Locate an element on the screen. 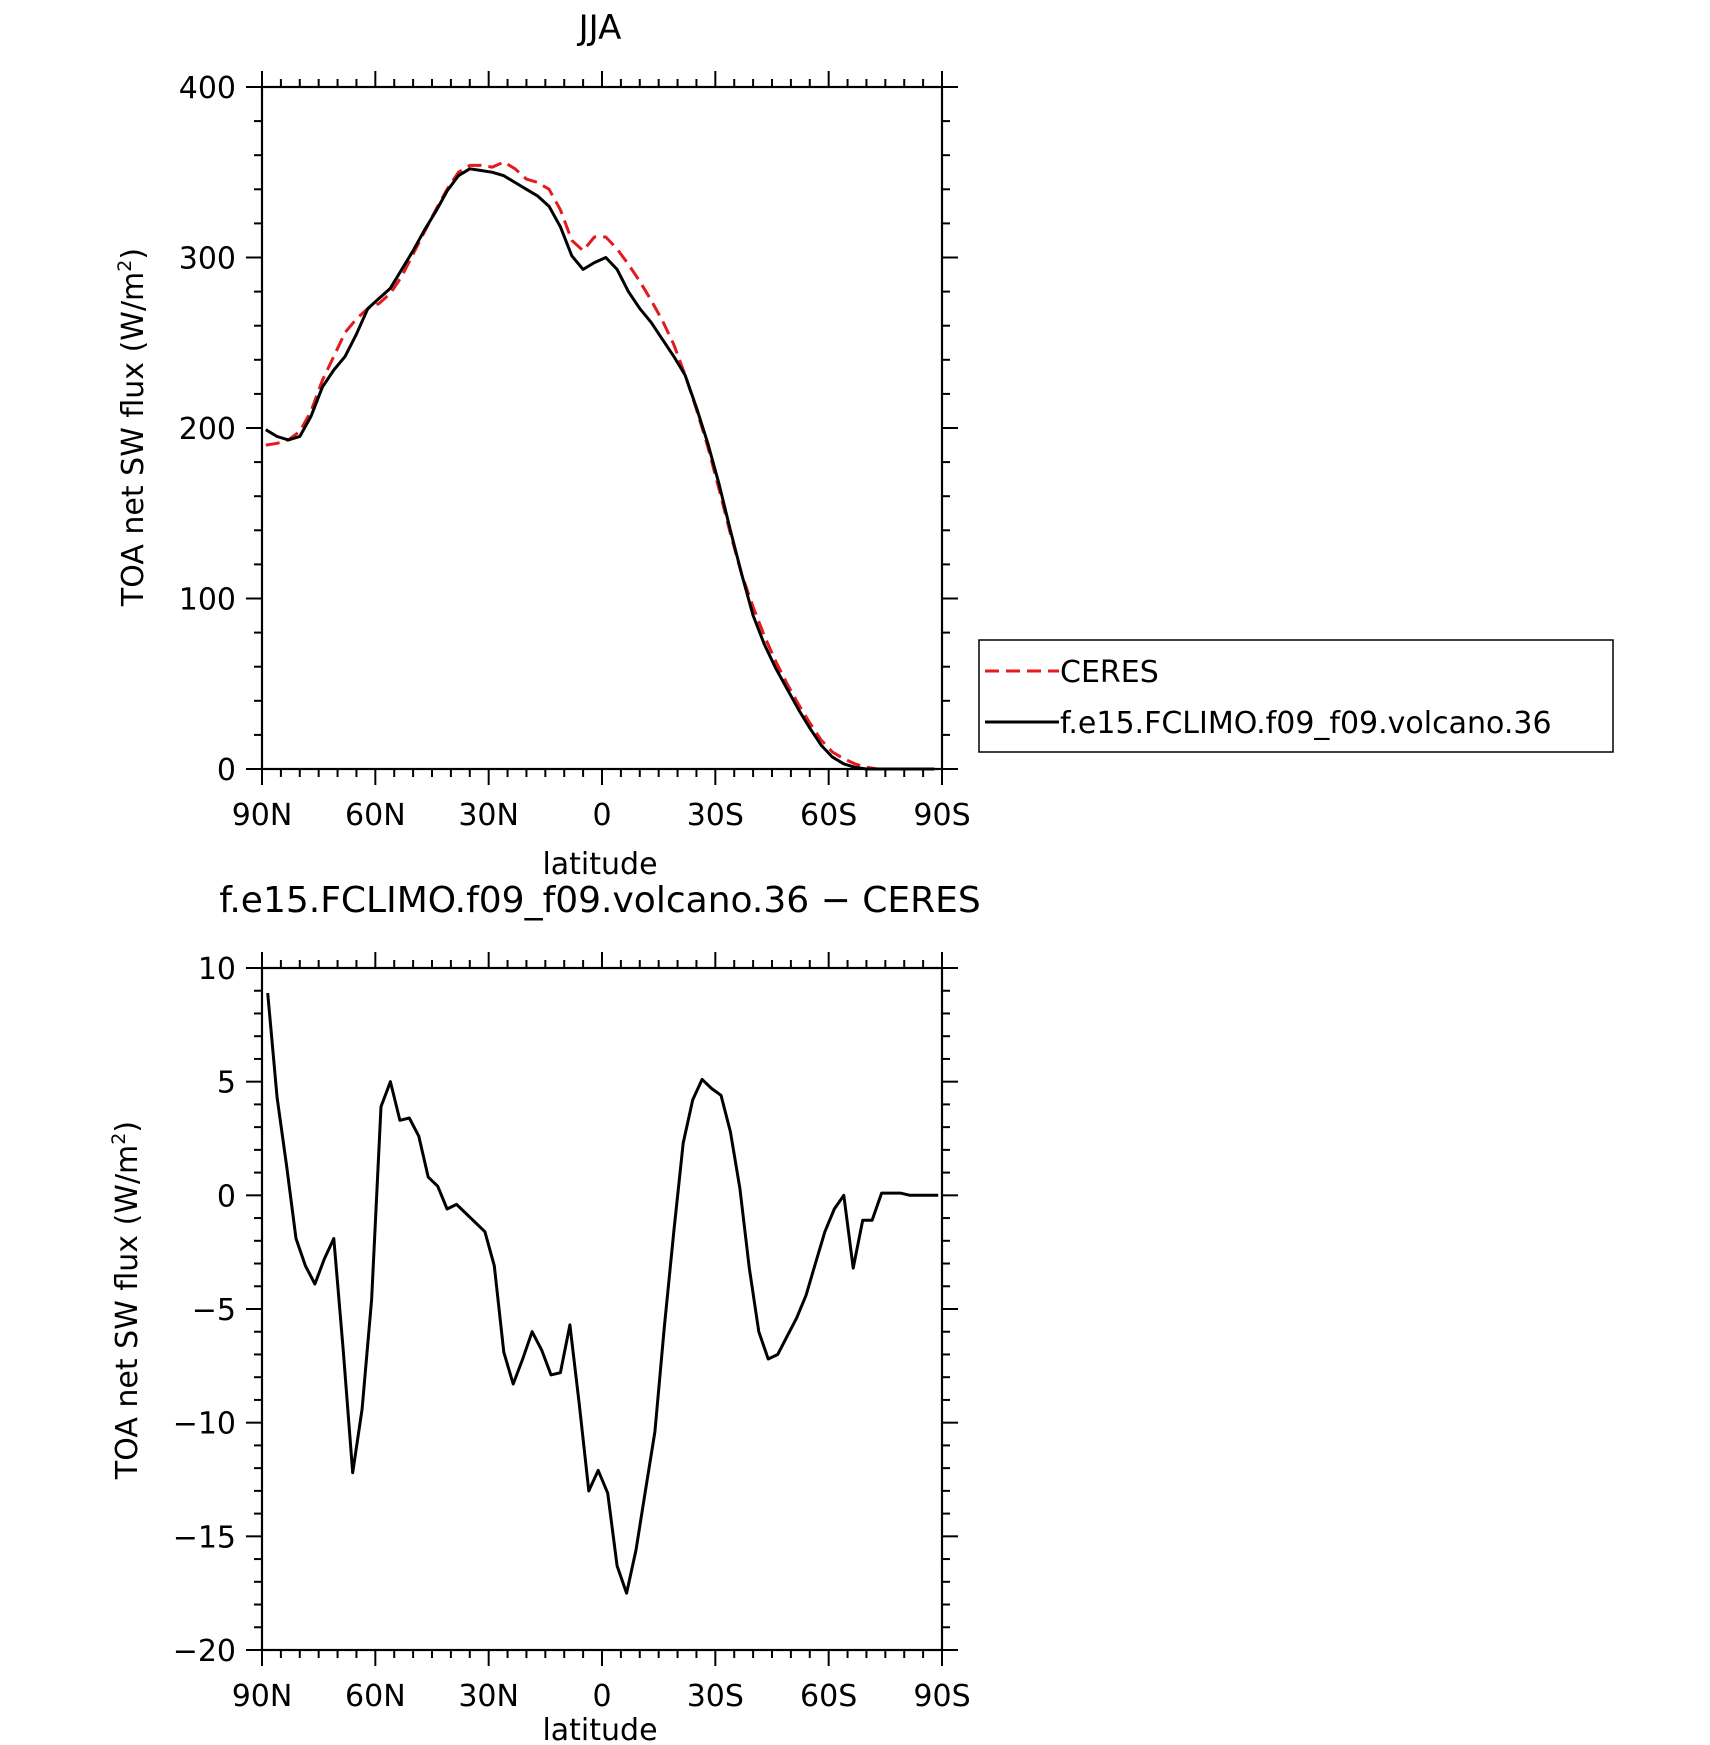 This screenshot has height=1745, width=1710. top-chart-y-axis-title-close: ) is located at coordinates (133, 254).